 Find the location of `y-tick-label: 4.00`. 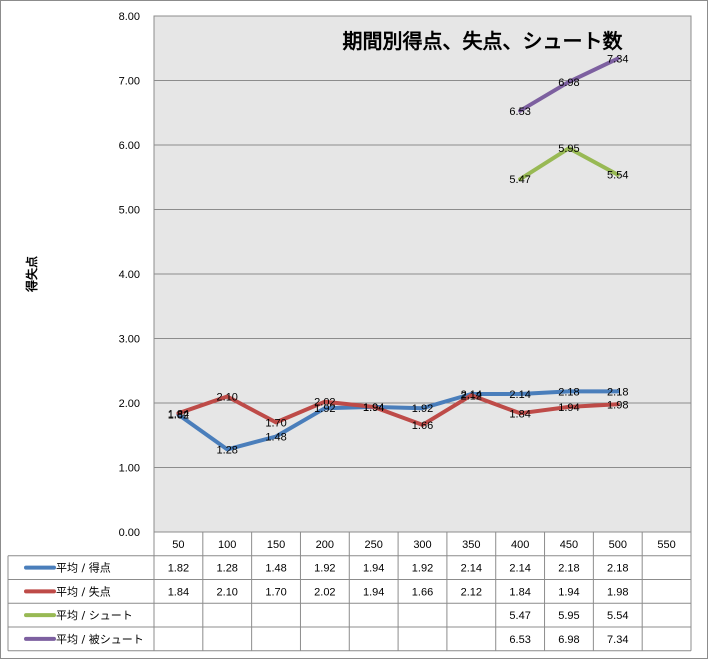

y-tick-label: 4.00 is located at coordinates (129, 275).